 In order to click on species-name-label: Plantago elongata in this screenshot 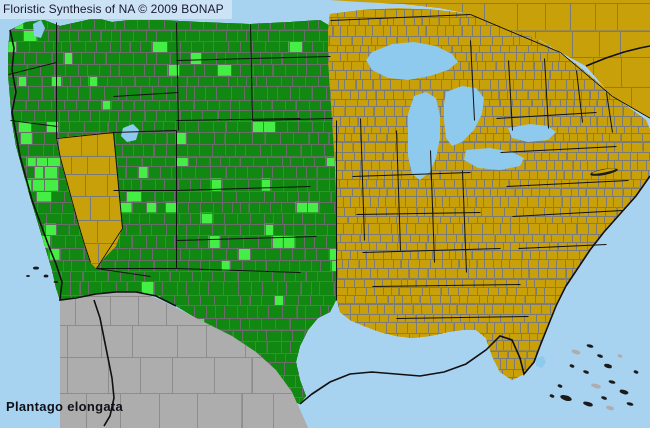, I will do `click(65, 406)`.